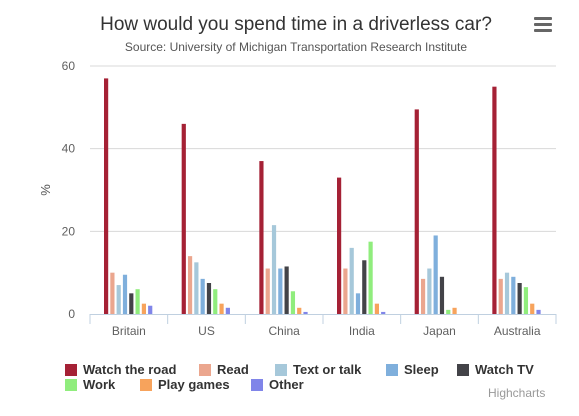 This screenshot has width=579, height=416. I want to click on bar-play-games-australia, so click(532, 308).